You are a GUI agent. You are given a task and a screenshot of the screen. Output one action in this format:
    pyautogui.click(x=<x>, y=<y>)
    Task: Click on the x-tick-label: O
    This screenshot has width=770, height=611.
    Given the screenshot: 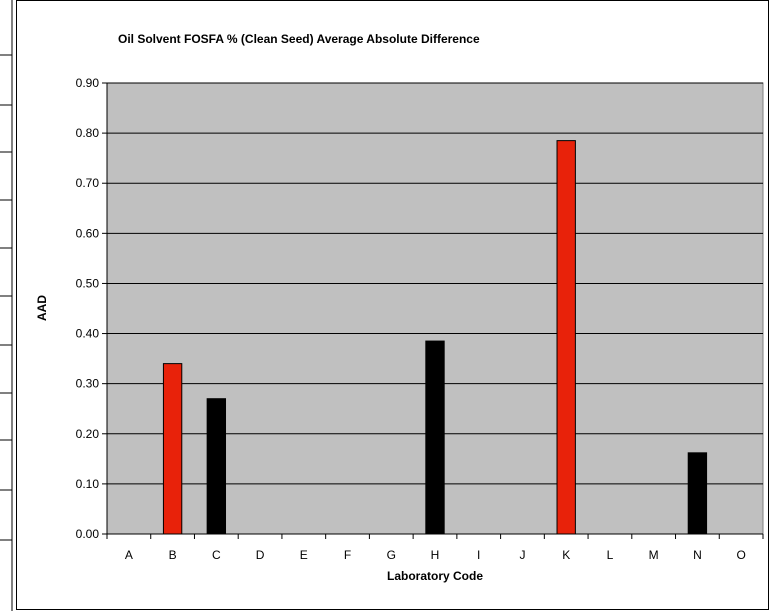 What is the action you would take?
    pyautogui.click(x=740, y=555)
    